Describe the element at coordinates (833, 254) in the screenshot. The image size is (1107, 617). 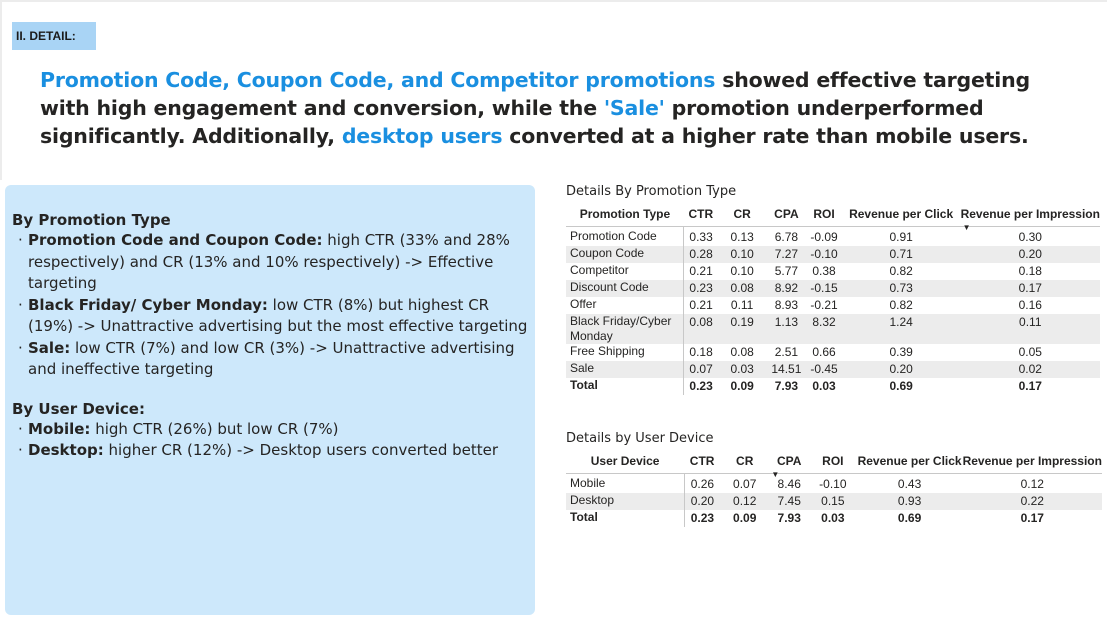
I see `table-row: Coupon Code 0.28 0.10 7.27 -0.10 0.71 0.20` at that location.